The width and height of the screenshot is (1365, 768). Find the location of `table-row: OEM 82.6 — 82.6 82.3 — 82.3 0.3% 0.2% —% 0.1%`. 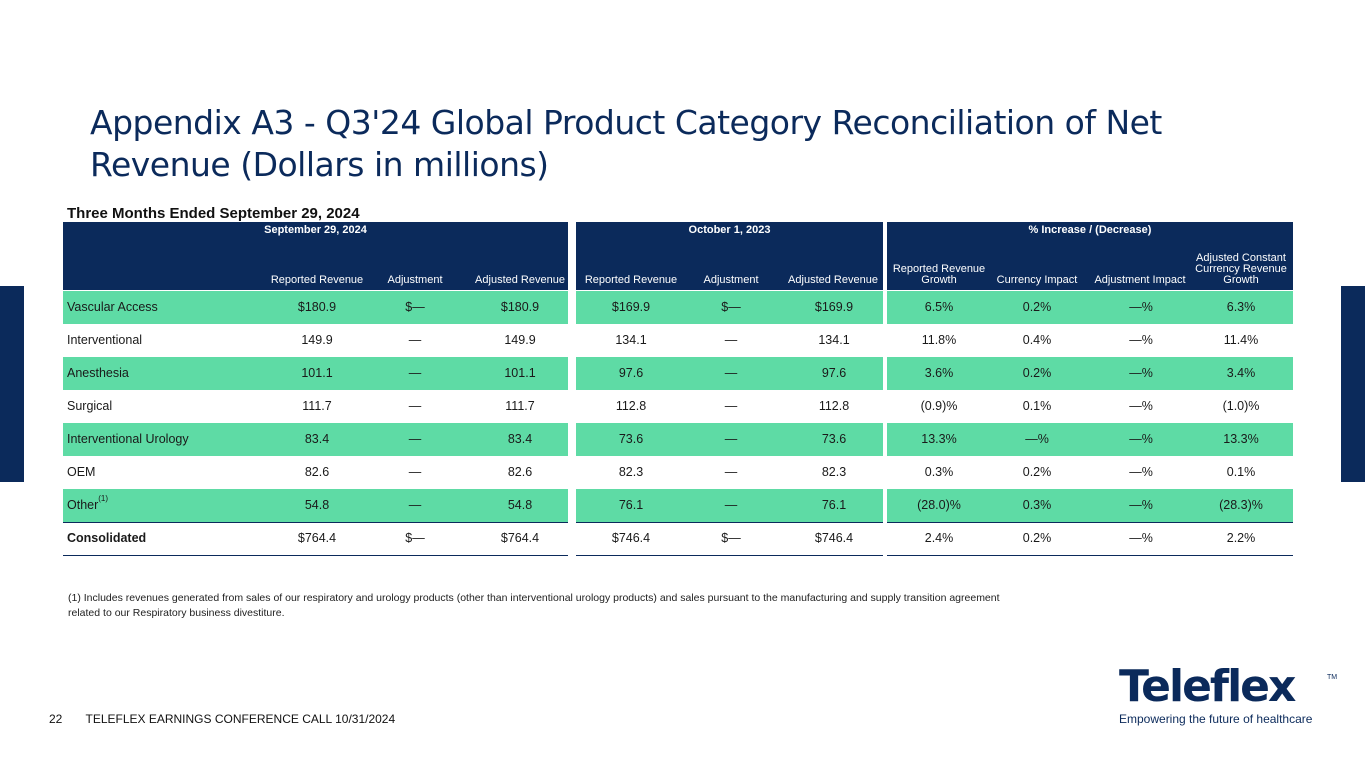

table-row: OEM 82.6 — 82.6 82.3 — 82.3 0.3% 0.2% —% 0.1% is located at coordinates (678, 472).